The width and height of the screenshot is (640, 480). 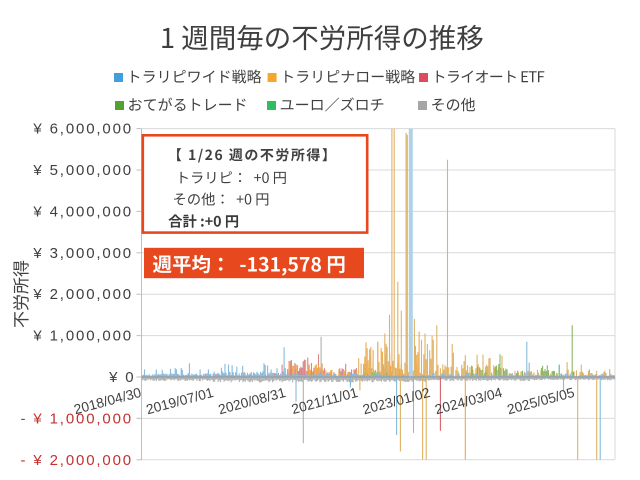 What do you see at coordinates (82, 129) in the screenshot?
I see `svg-text: ¥ 6,000,000` at bounding box center [82, 129].